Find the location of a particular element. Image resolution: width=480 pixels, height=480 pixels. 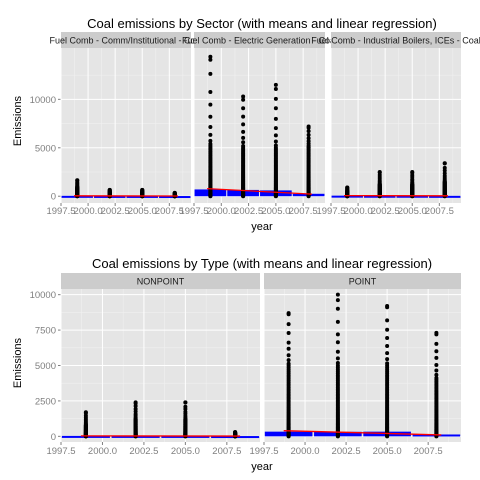

type-y-tick-label: 7500 is located at coordinates (45, 331).